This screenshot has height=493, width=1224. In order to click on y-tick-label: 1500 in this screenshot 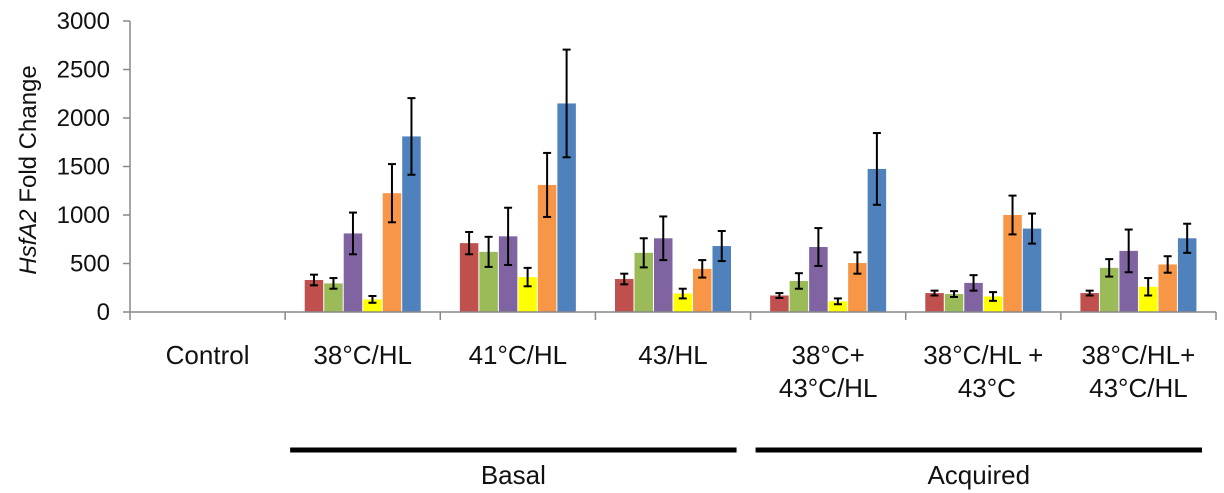, I will do `click(83, 167)`.